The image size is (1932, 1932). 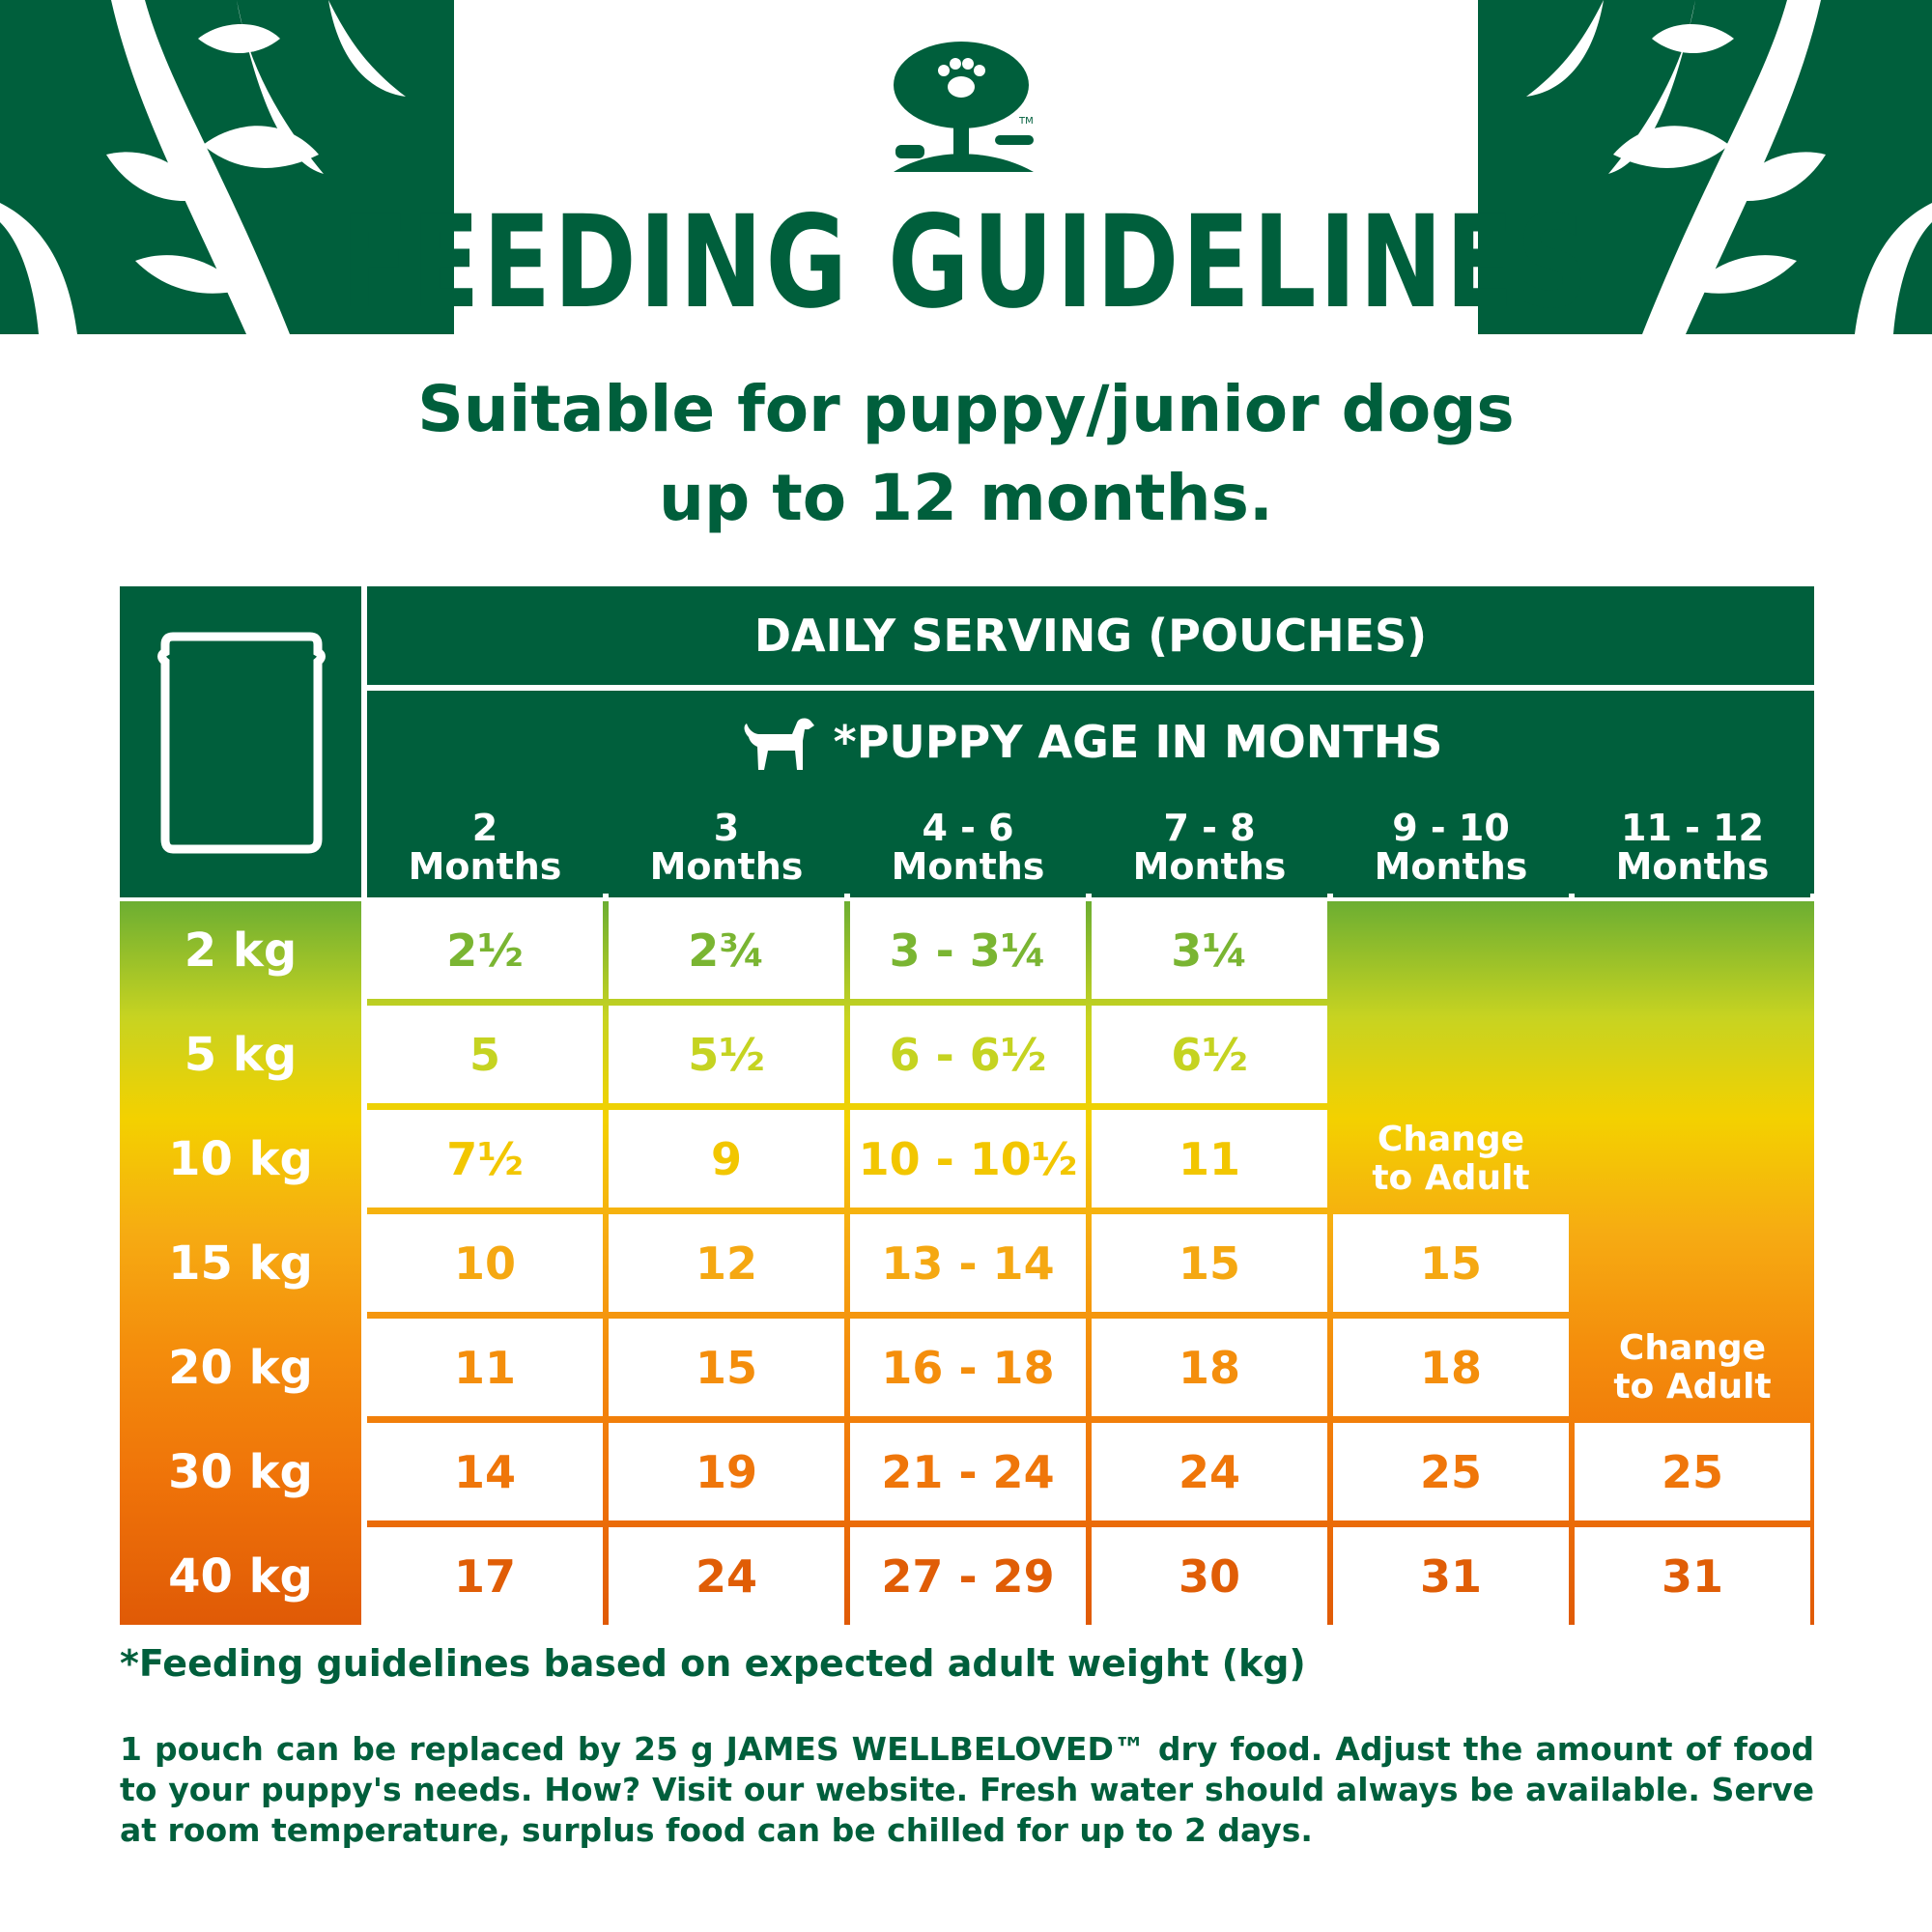 What do you see at coordinates (968, 1471) in the screenshot?
I see `serving-cell: 21 - 24` at bounding box center [968, 1471].